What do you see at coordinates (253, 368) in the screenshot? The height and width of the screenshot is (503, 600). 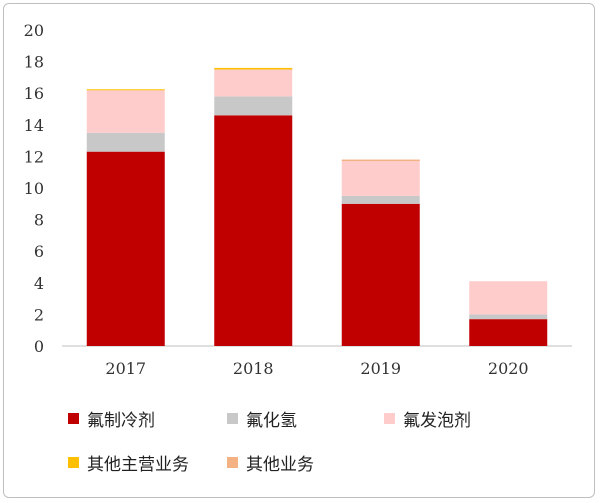 I see `x-tick-label: 2018` at bounding box center [253, 368].